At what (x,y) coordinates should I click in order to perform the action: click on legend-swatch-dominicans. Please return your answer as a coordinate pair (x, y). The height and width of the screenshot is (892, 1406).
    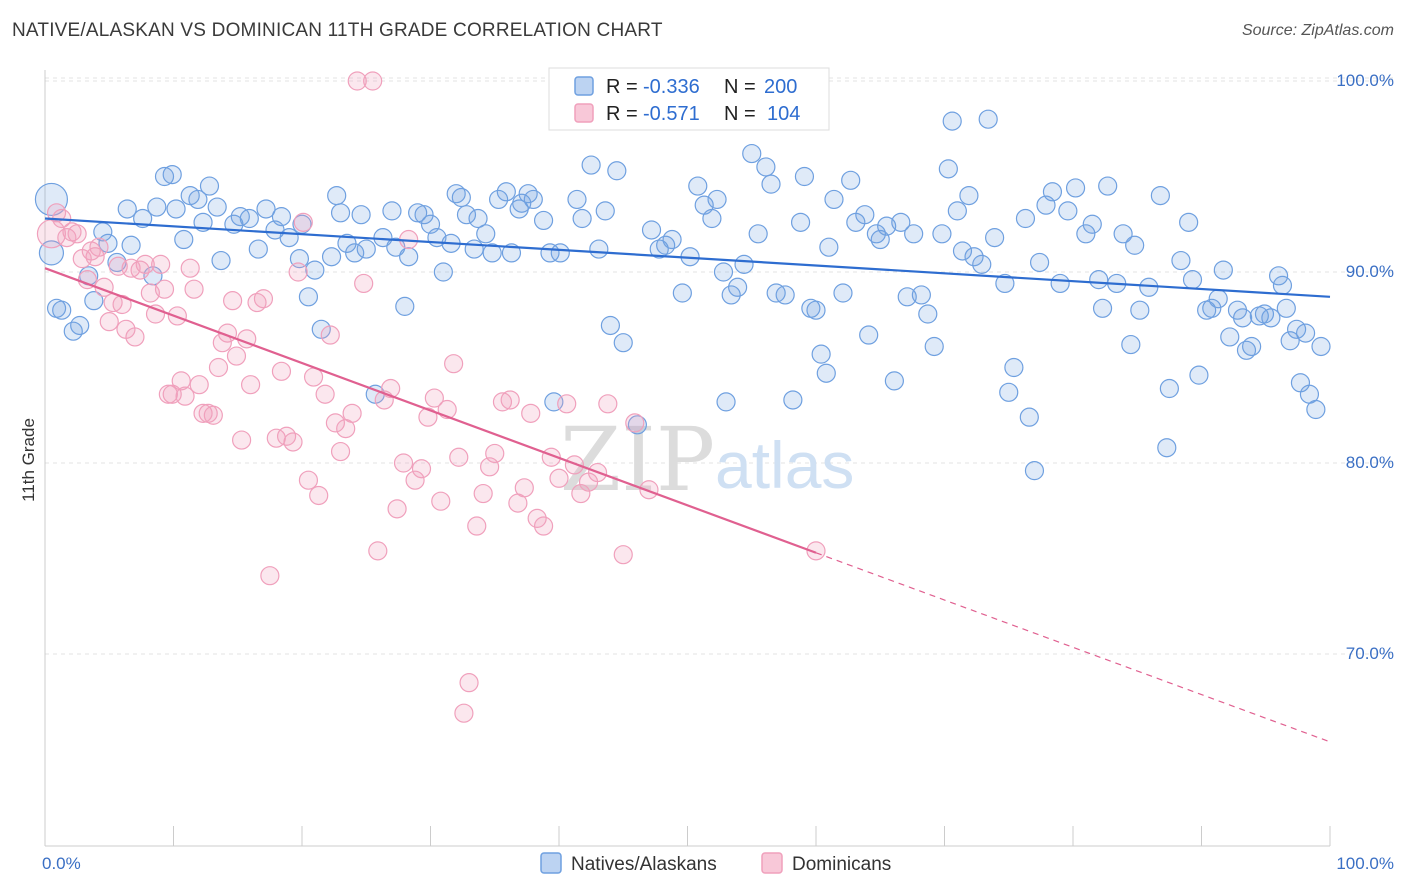
    Looking at the image, I should click on (584, 113).